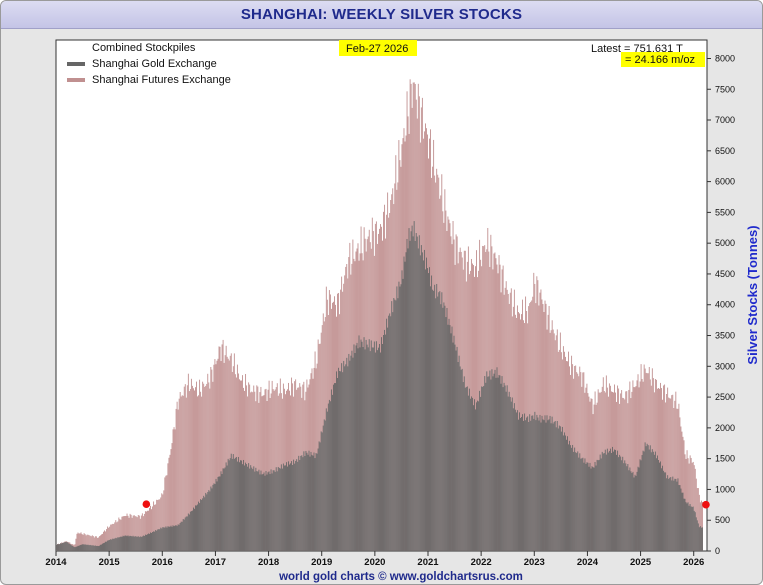 This screenshot has width=763, height=585. I want to click on latest-oz-label: = 24.166 m/oz, so click(660, 60).